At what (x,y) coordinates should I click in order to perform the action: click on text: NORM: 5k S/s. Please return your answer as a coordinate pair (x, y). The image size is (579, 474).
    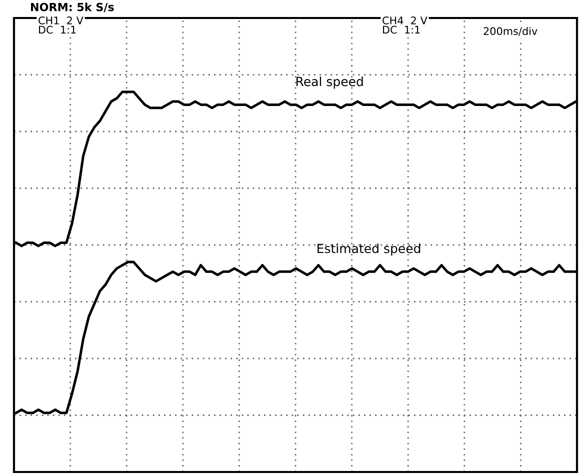
    Looking at the image, I should click on (72, 7).